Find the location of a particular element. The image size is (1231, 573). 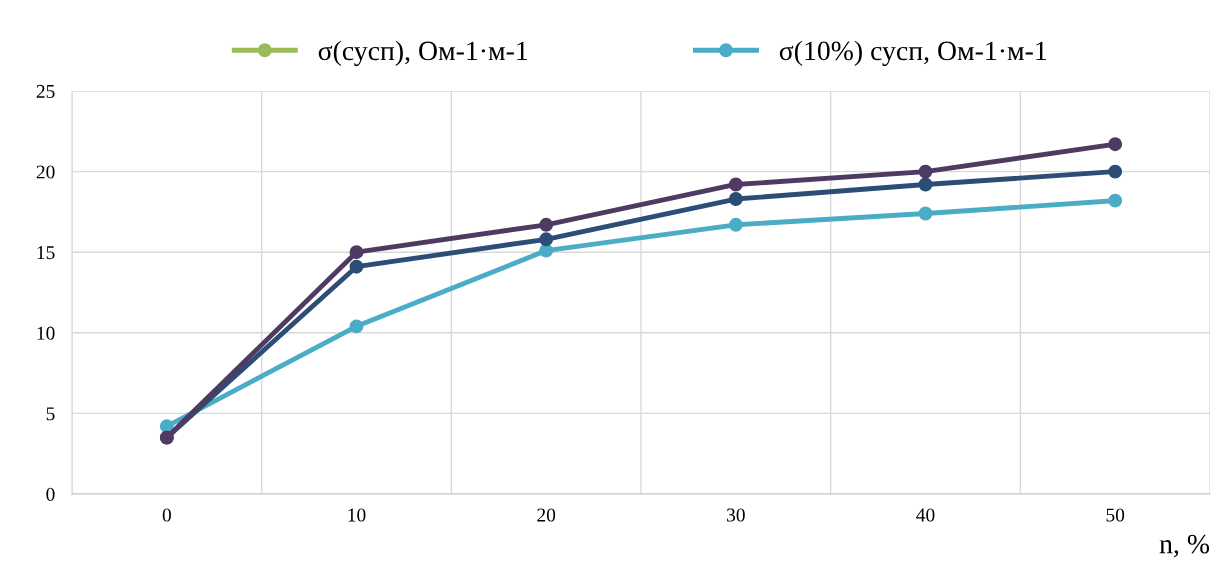

y-tick-label: 15 is located at coordinates (46, 253).